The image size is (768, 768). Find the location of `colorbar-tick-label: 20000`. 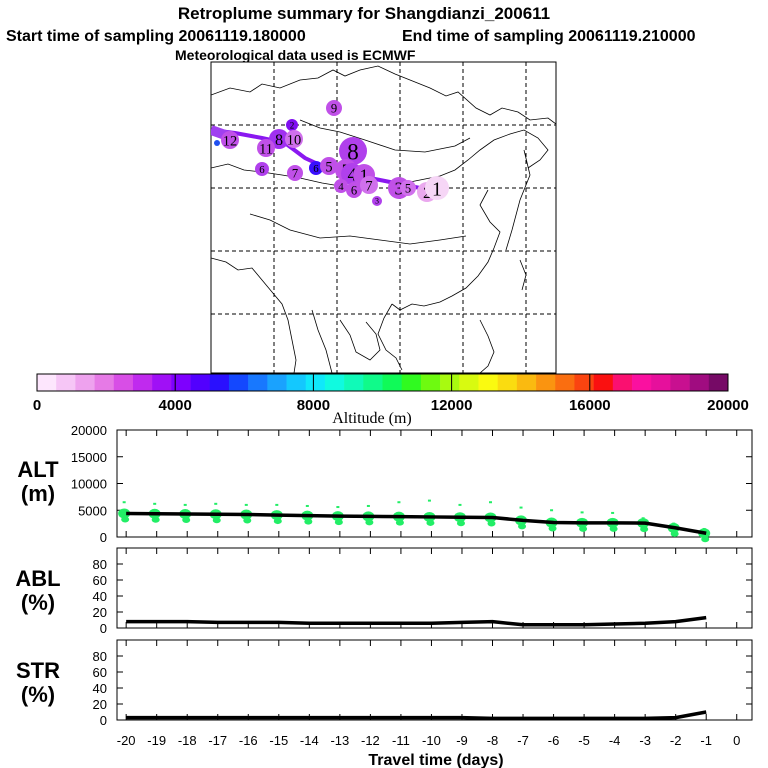

colorbar-tick-label: 20000 is located at coordinates (728, 405).